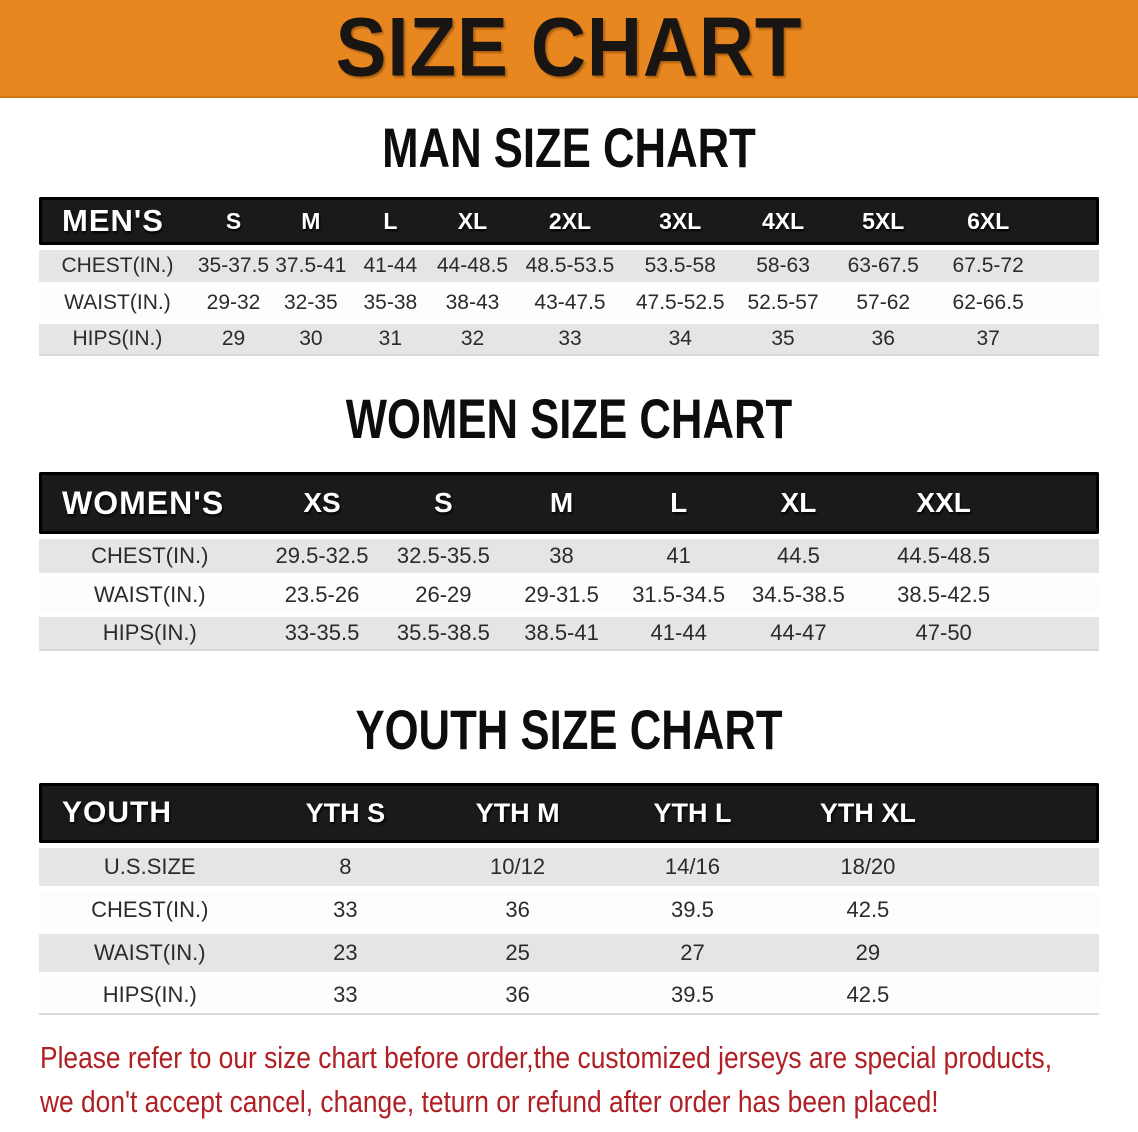 This screenshot has height=1132, width=1138. I want to click on table-cell: 10/12, so click(518, 867).